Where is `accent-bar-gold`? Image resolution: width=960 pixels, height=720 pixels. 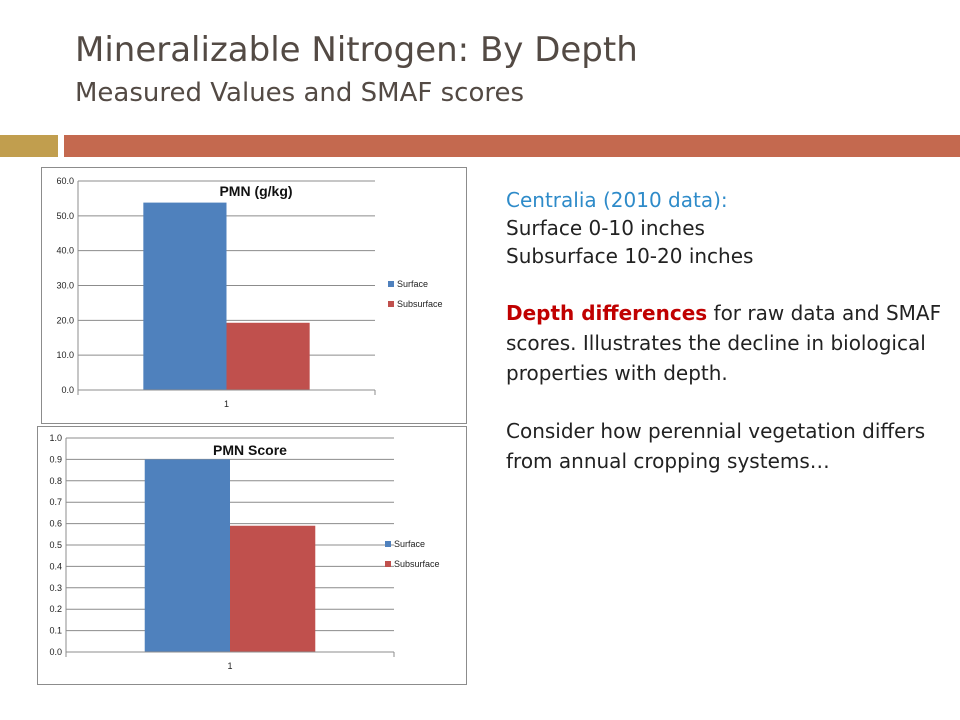 accent-bar-gold is located at coordinates (29, 146).